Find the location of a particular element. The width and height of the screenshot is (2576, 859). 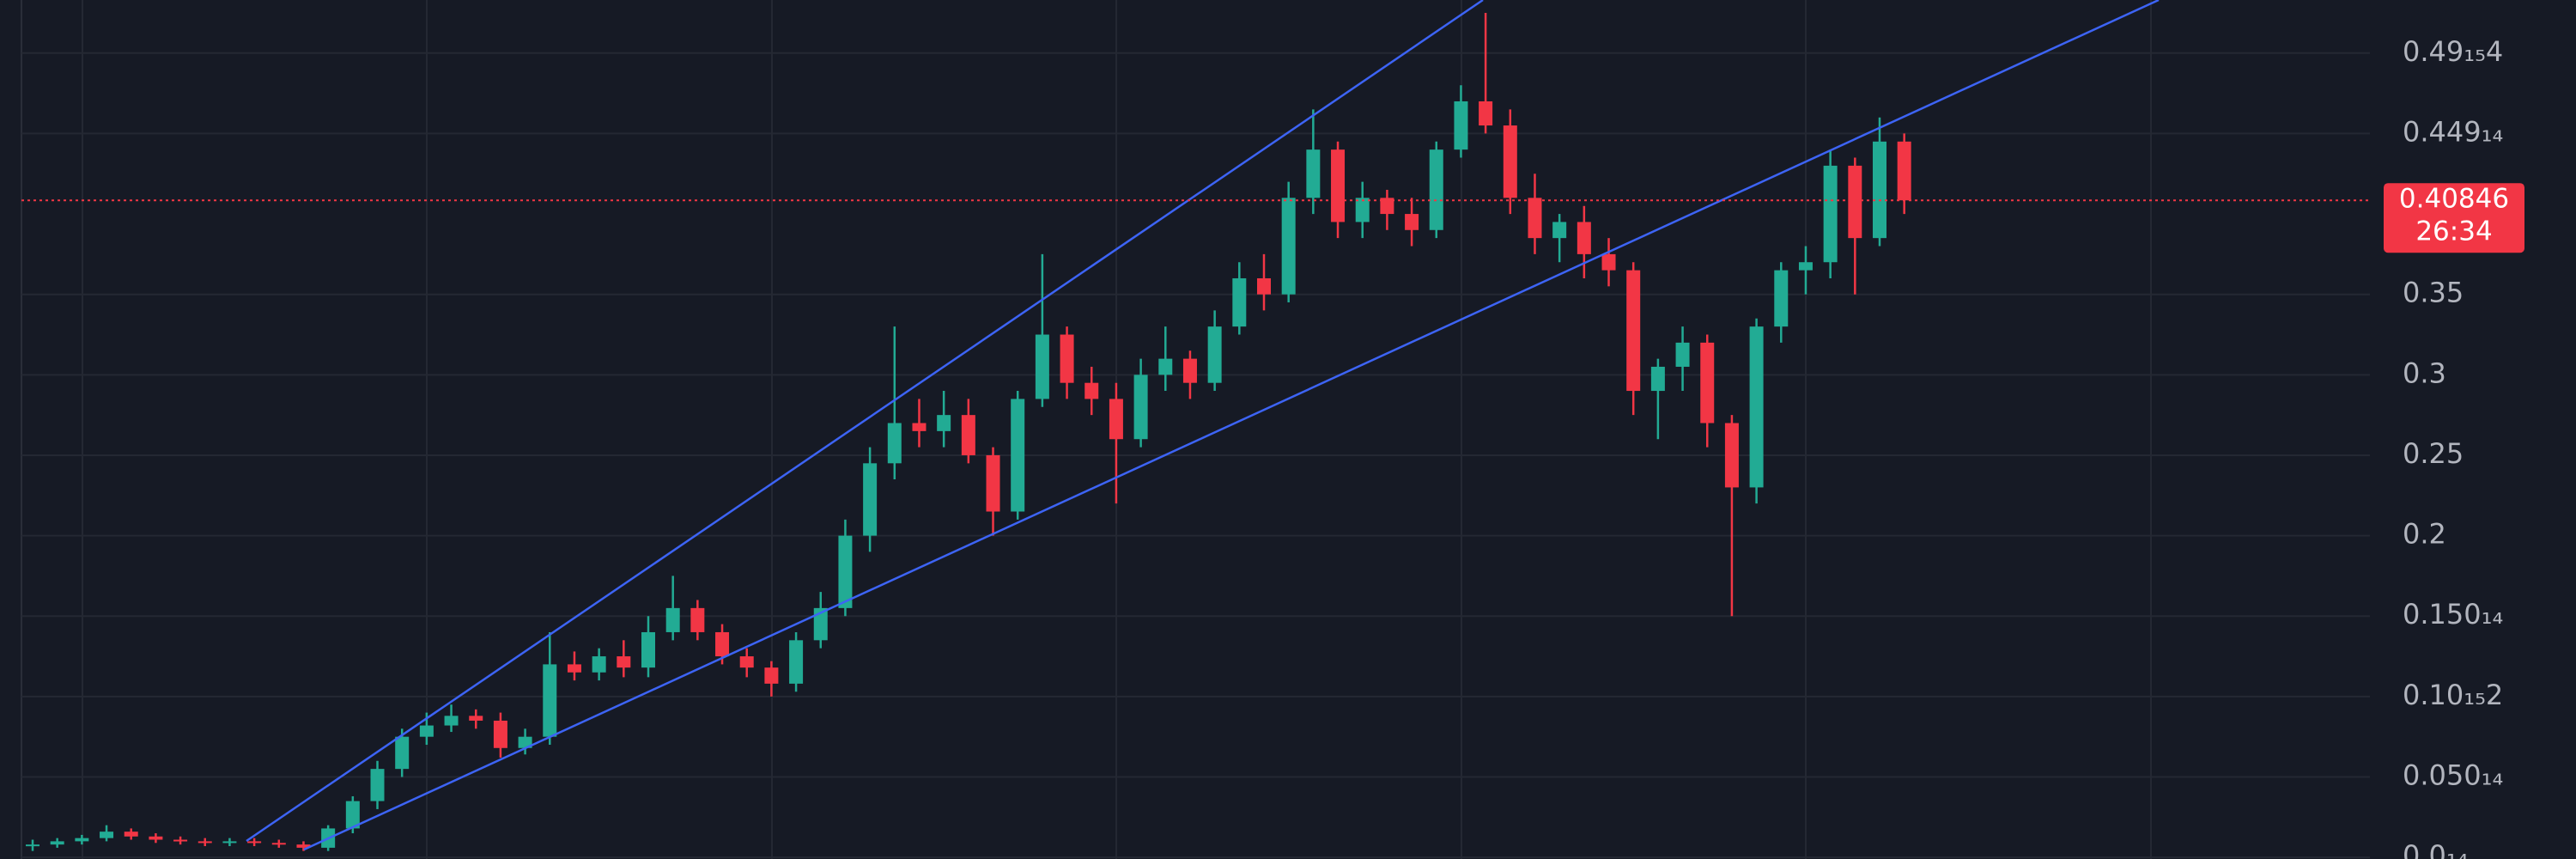

y-tick-label: 0.3 is located at coordinates (2424, 373).